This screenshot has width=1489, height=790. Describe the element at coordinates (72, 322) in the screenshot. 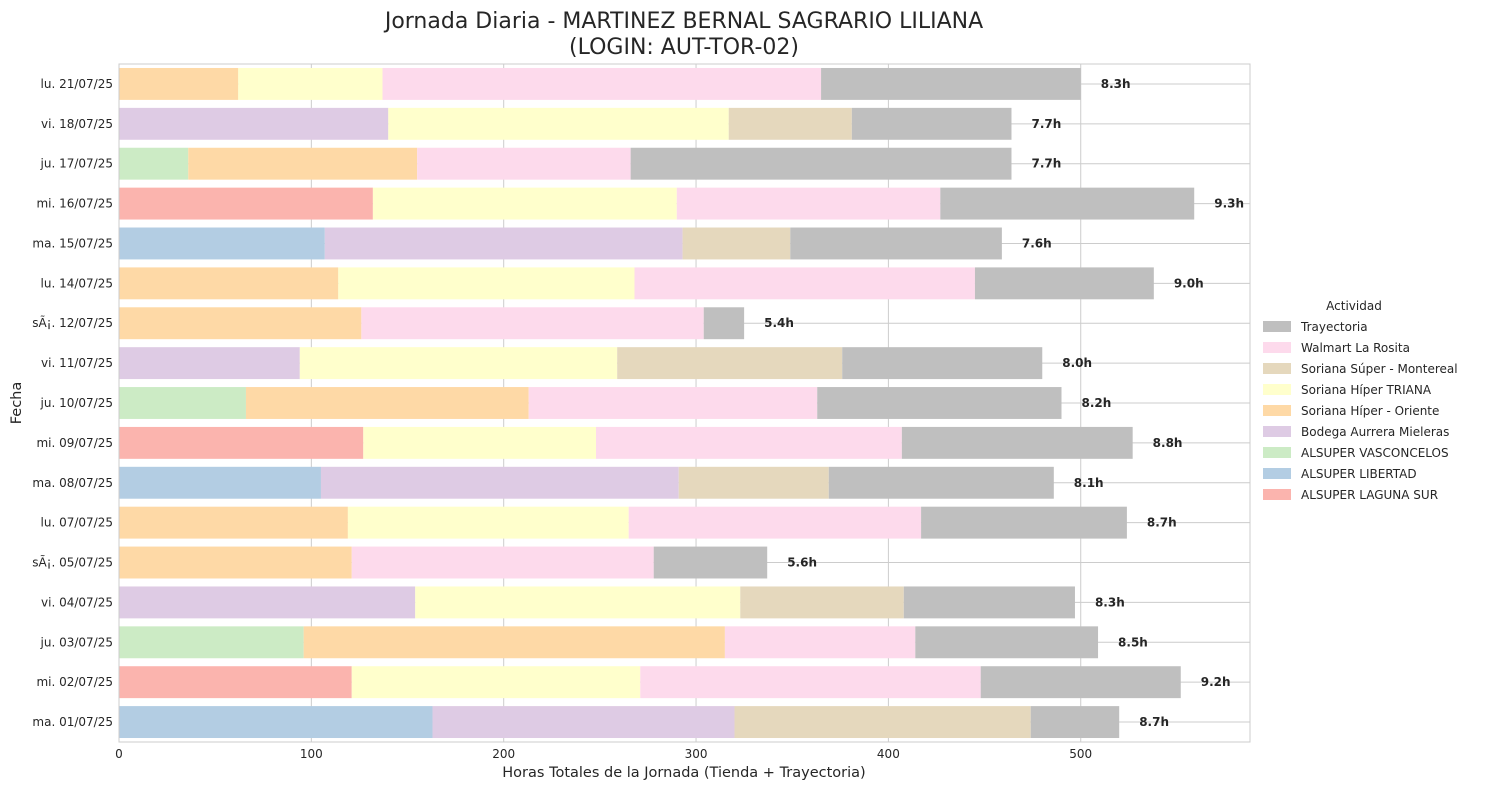

I see `y-tick-label: sÃ¡. 12/07/25` at that location.